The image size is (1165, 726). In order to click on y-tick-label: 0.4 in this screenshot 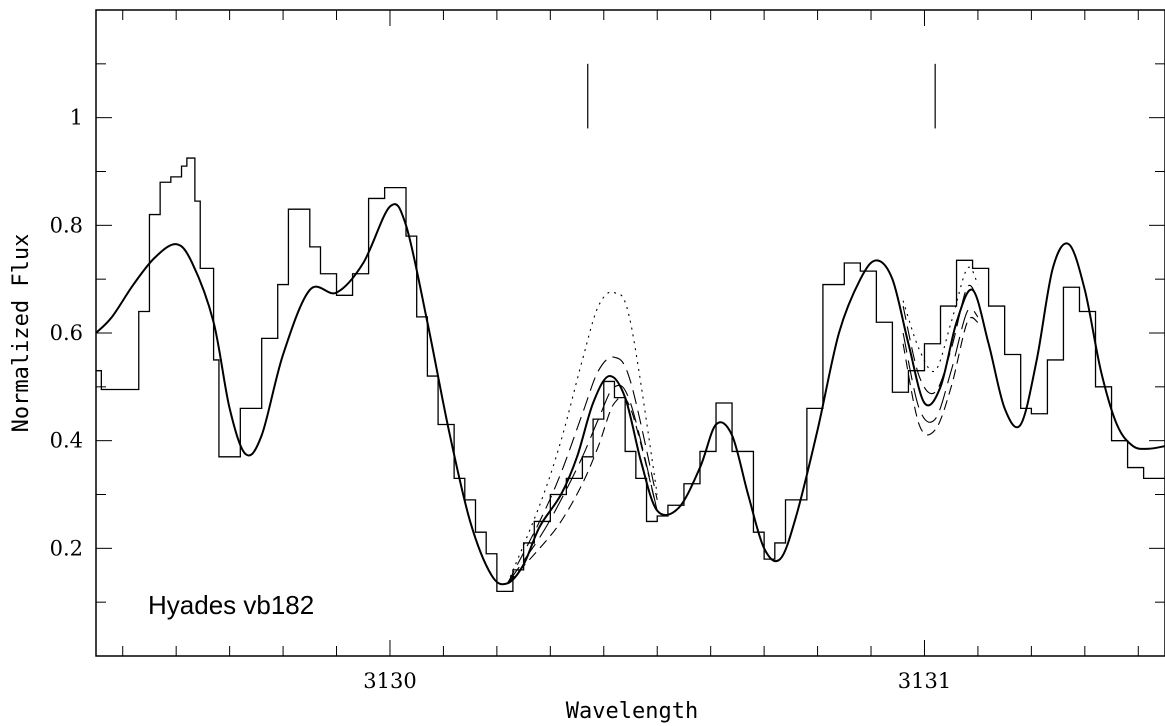, I will do `click(66, 441)`.